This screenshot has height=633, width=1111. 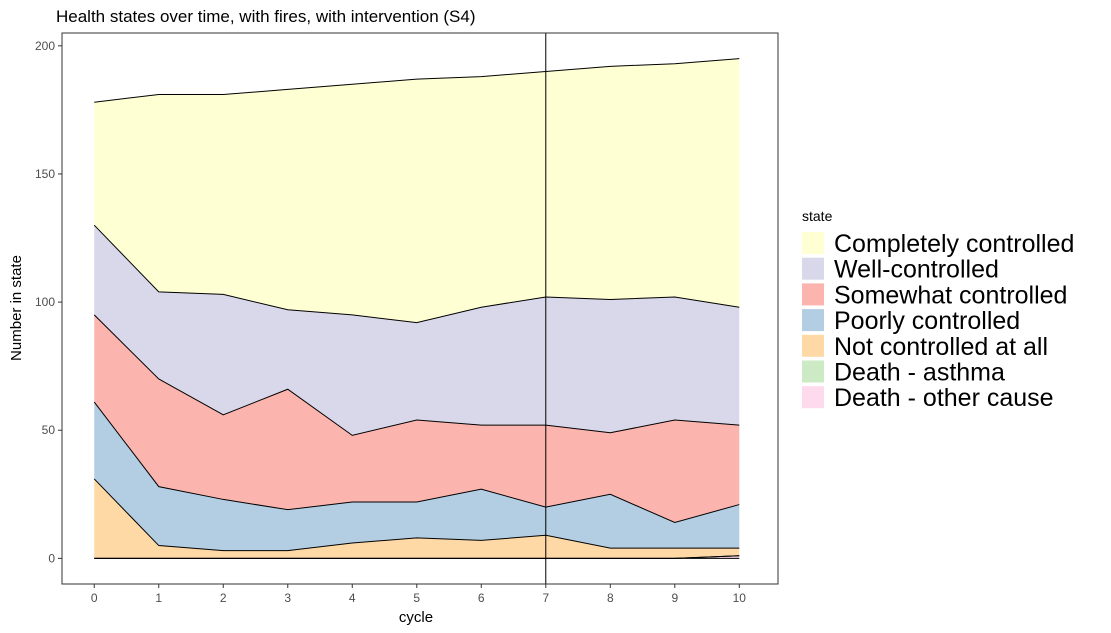 I want to click on x-tick-label: 9, so click(x=674, y=598).